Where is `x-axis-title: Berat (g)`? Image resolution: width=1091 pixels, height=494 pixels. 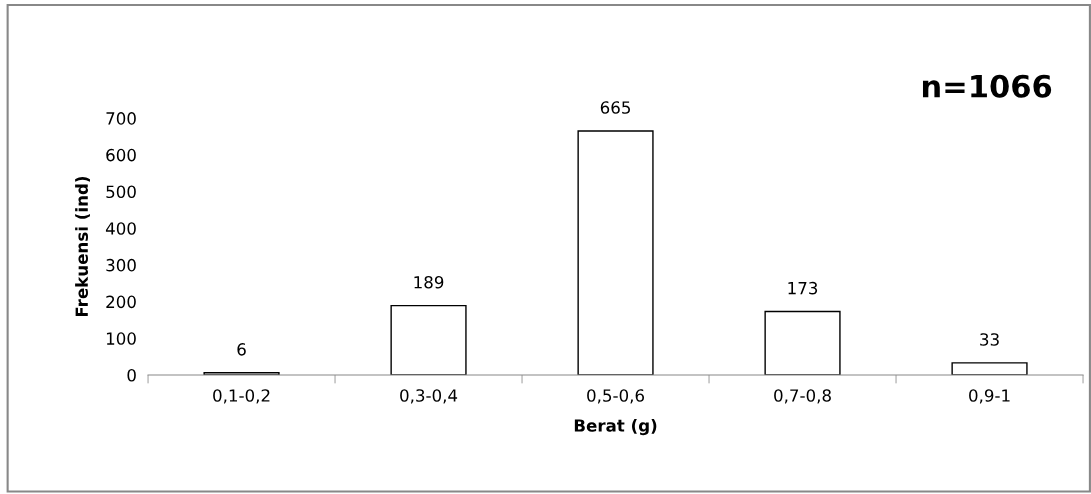 x-axis-title: Berat (g) is located at coordinates (615, 427).